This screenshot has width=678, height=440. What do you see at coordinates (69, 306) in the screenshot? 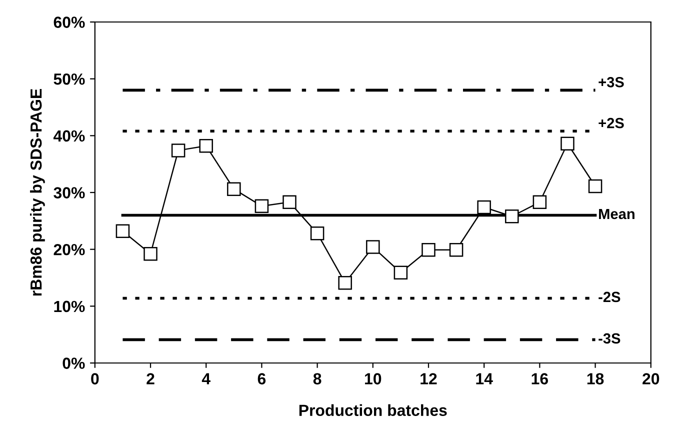
I see `y-tick-label: 10%` at bounding box center [69, 306].